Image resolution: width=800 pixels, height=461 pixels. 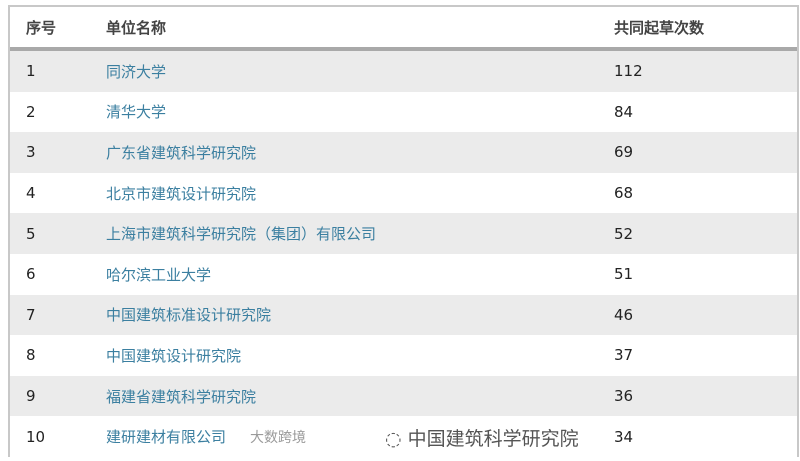 What do you see at coordinates (241, 234) in the screenshot?
I see `row-unit-name: 上海市建筑科学研究院（集团）有限公司` at bounding box center [241, 234].